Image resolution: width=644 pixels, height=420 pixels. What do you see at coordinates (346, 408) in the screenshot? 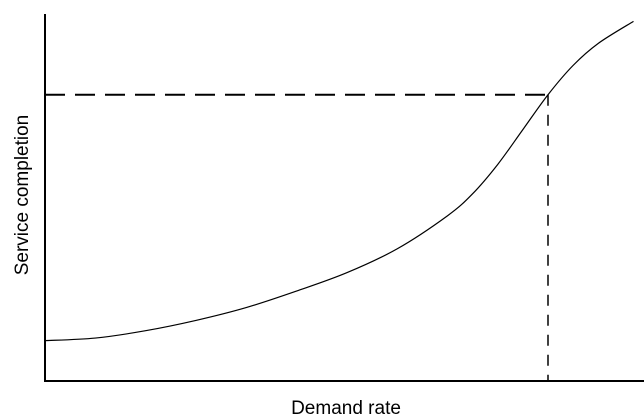
I see `x-axis-label: Demand rate` at bounding box center [346, 408].